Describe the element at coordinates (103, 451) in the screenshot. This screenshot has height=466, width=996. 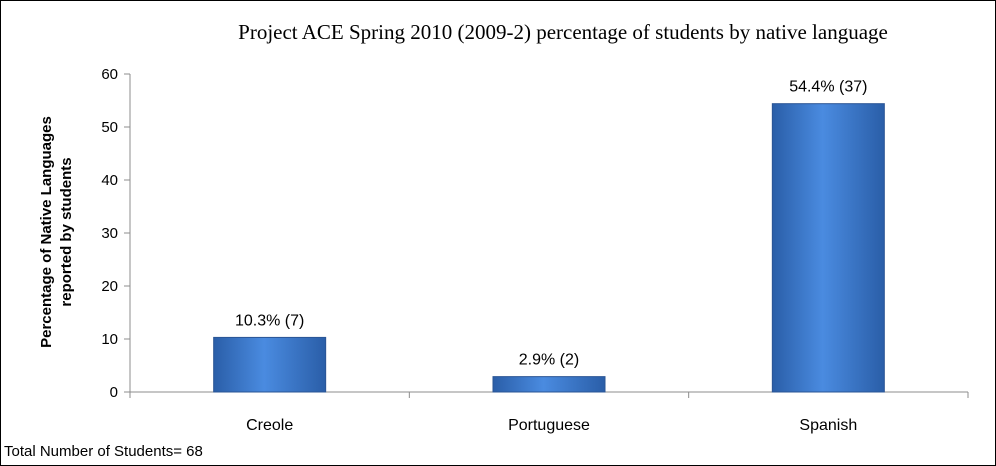
I see `footnote: Total Number of Students= 68` at that location.